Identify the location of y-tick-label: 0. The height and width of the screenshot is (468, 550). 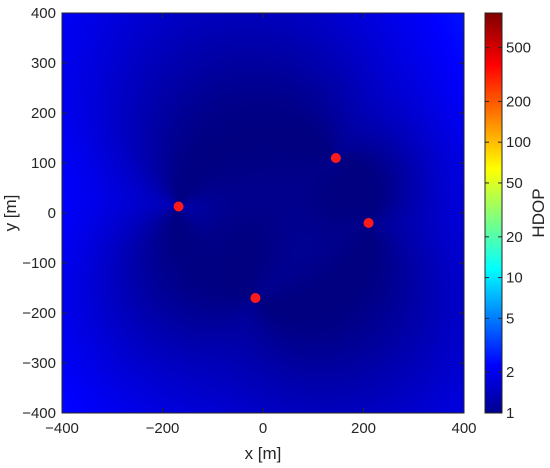
(52, 213).